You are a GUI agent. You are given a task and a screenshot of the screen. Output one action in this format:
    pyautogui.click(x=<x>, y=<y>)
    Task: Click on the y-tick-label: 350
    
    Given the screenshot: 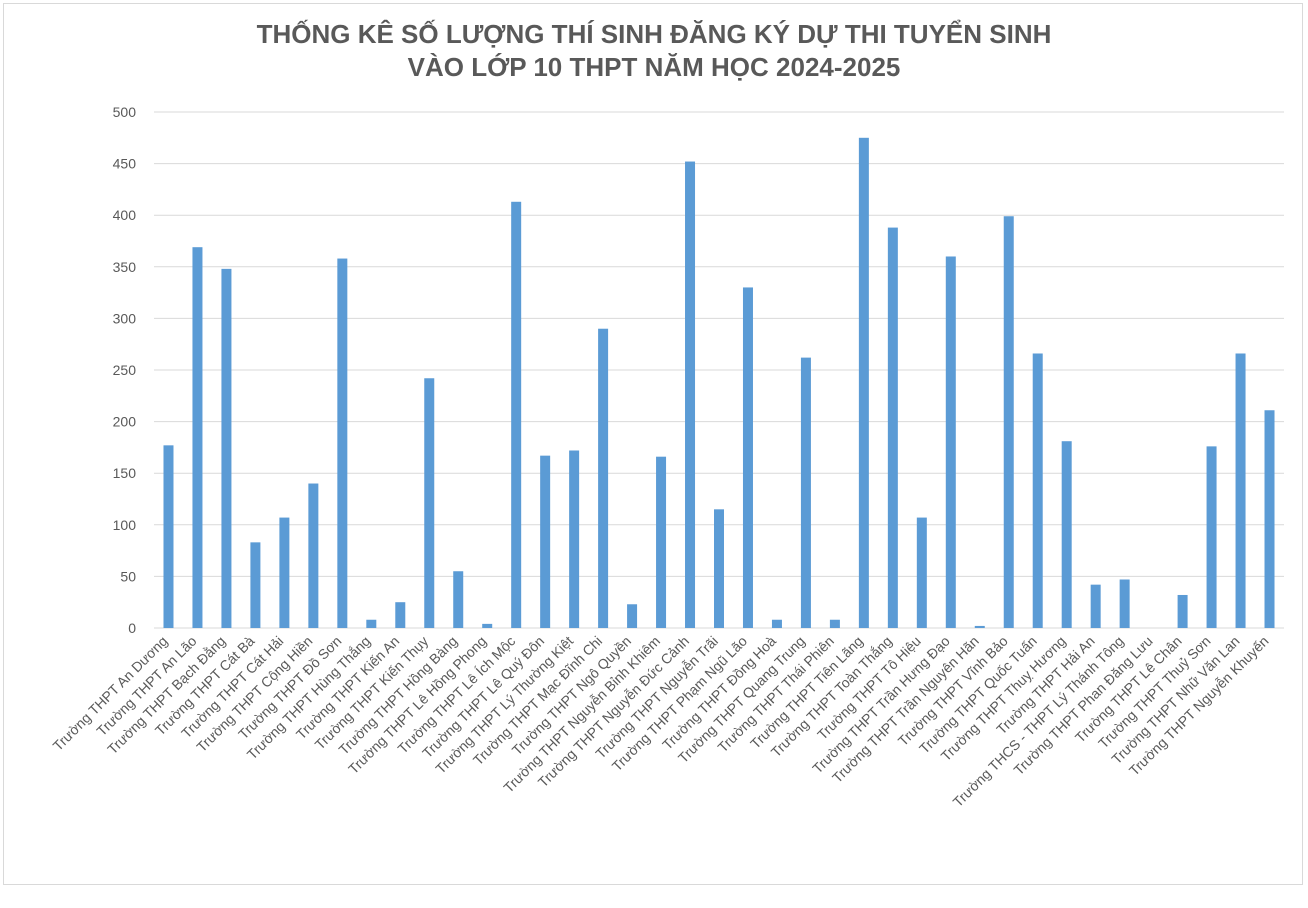 What is the action you would take?
    pyautogui.click(x=125, y=267)
    